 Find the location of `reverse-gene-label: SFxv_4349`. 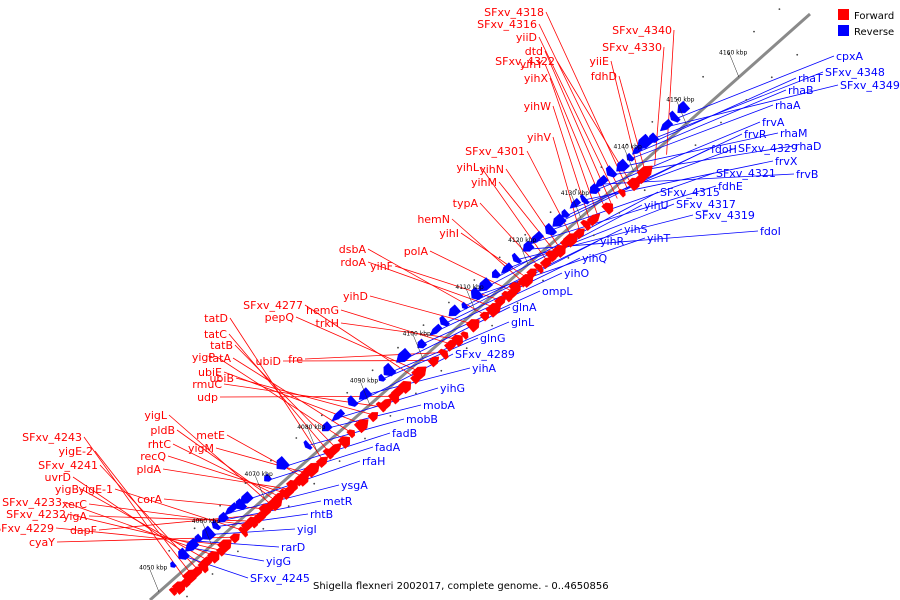

reverse-gene-label: SFxv_4349 is located at coordinates (870, 85).